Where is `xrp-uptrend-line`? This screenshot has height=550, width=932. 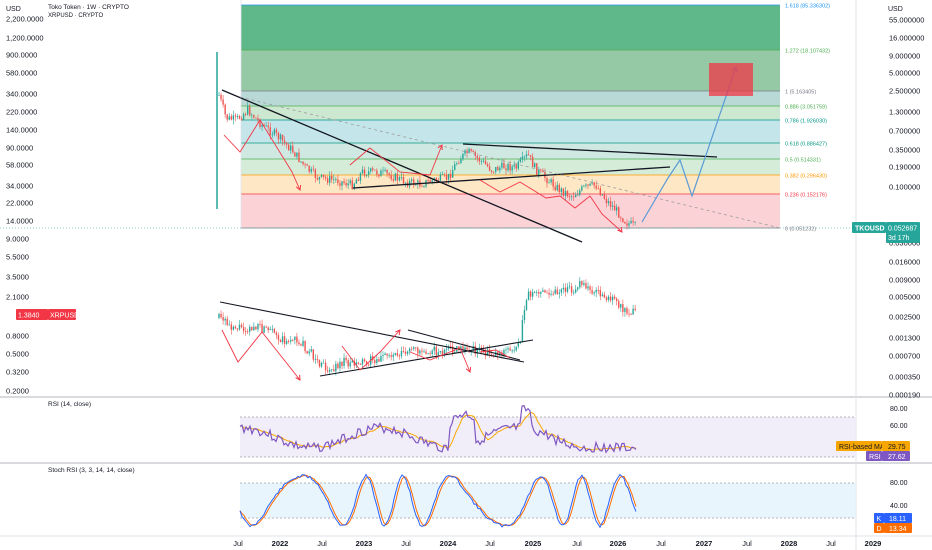 xrp-uptrend-line is located at coordinates (426, 358).